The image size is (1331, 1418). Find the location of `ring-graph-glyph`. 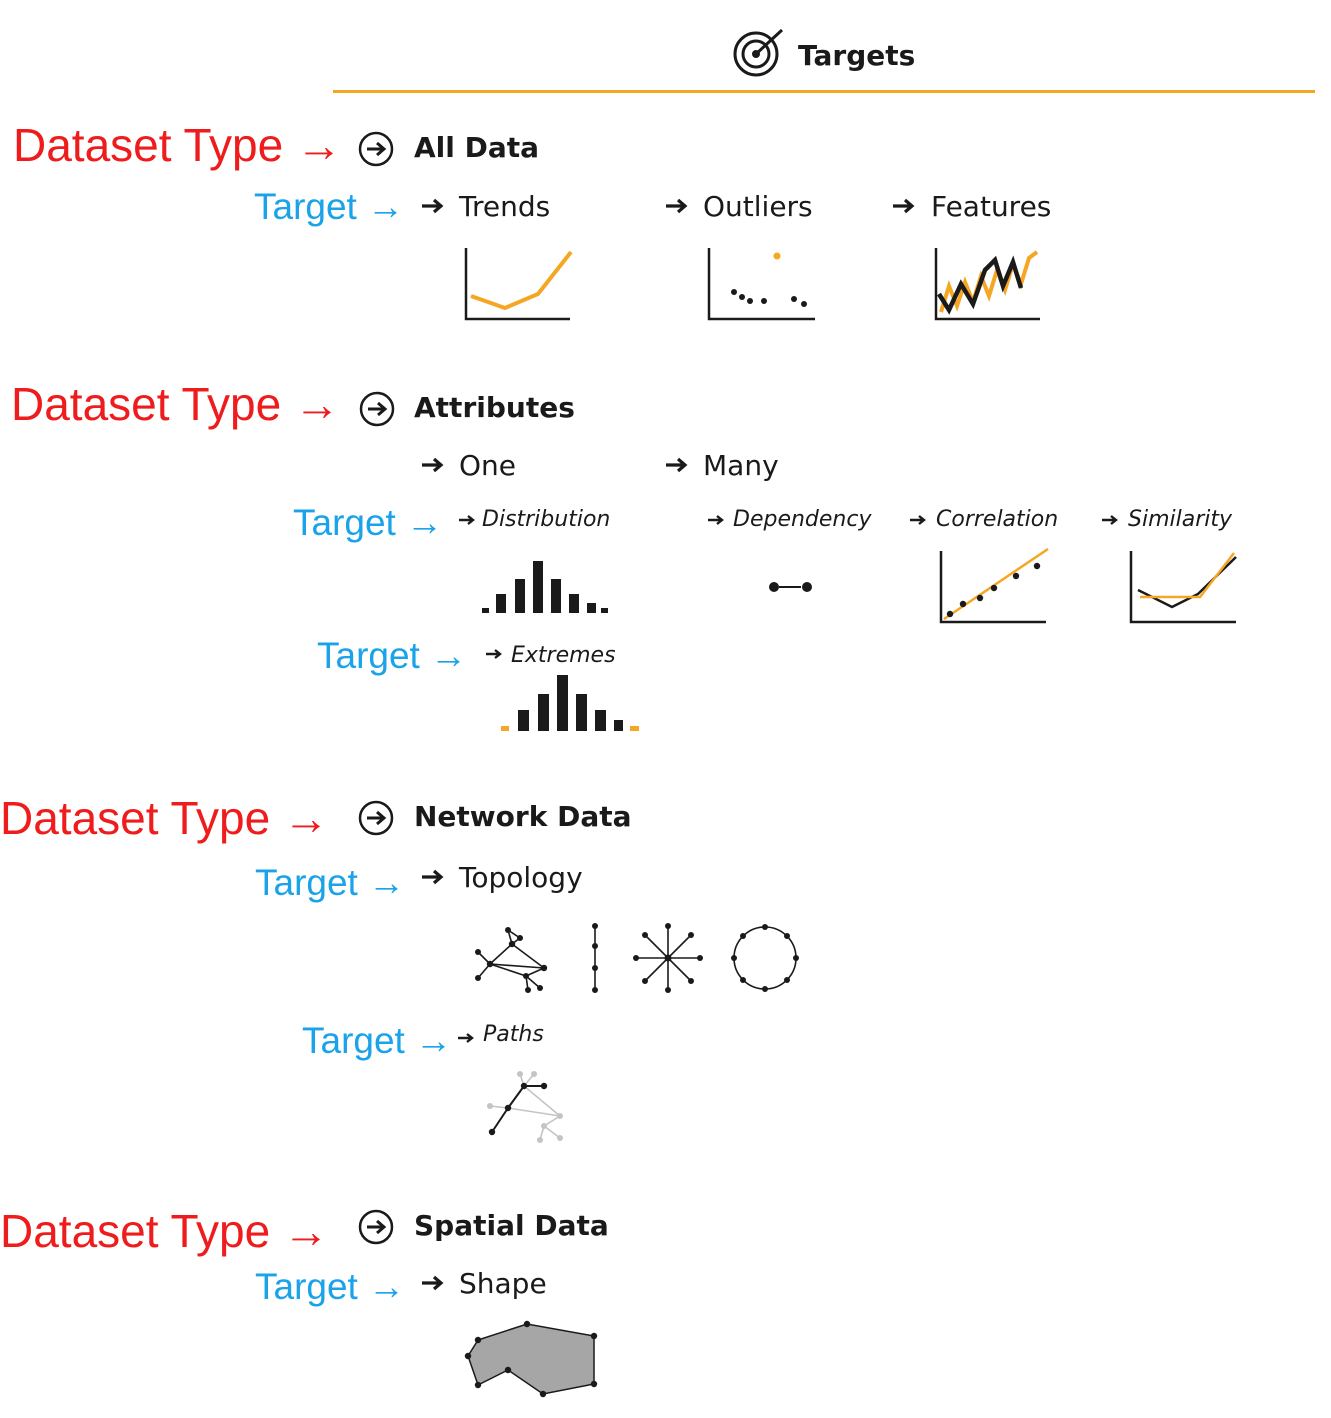

ring-graph-glyph is located at coordinates (765, 958).